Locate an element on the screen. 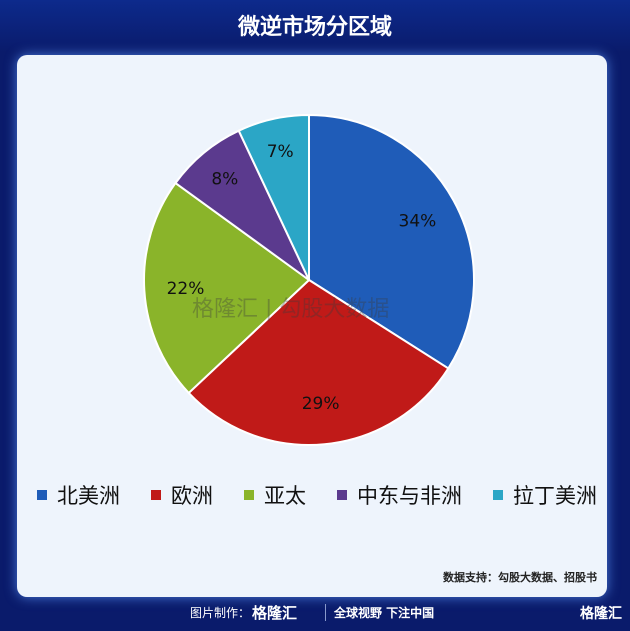  legend: 北美洲 欧洲 亚太 中东与非洲 拉丁美洲 is located at coordinates (317, 495).